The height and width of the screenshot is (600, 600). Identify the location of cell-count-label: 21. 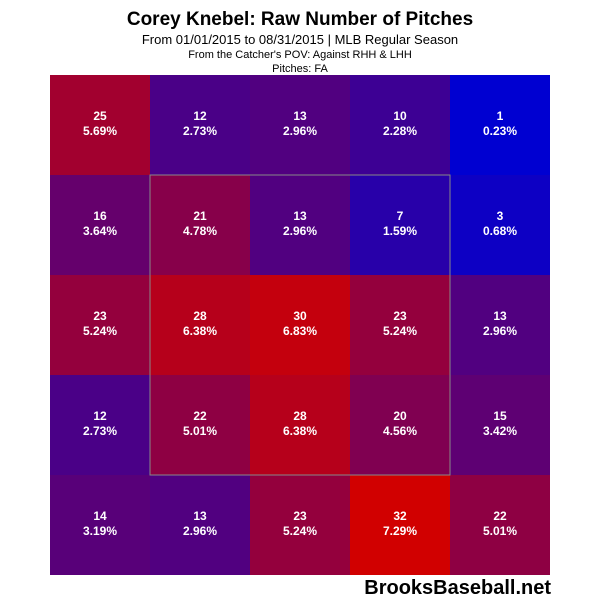
(200, 216).